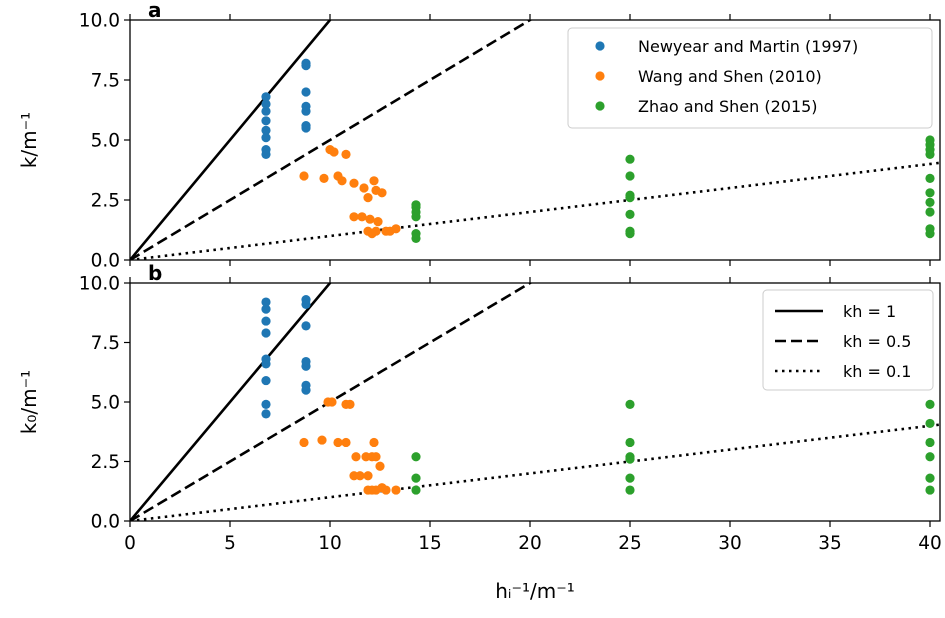  I want to click on legend-label: Newyear and Martin (1997), so click(748, 46).